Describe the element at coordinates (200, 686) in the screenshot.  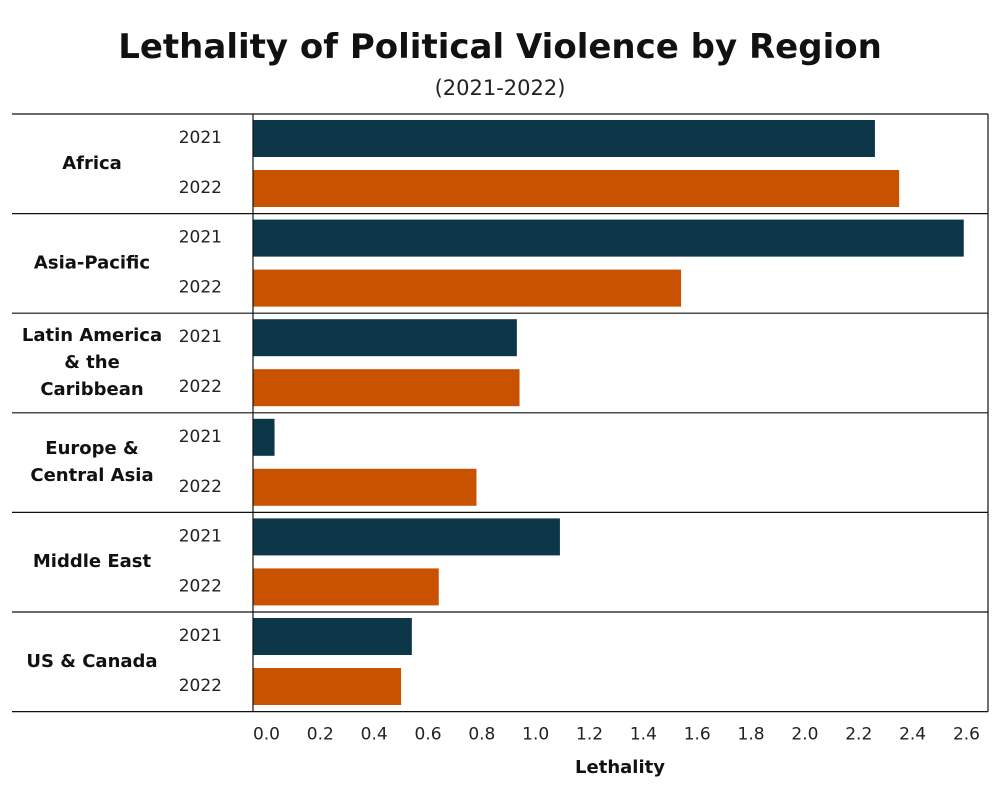
I see `year-label-us-canada-2022: 2022` at that location.